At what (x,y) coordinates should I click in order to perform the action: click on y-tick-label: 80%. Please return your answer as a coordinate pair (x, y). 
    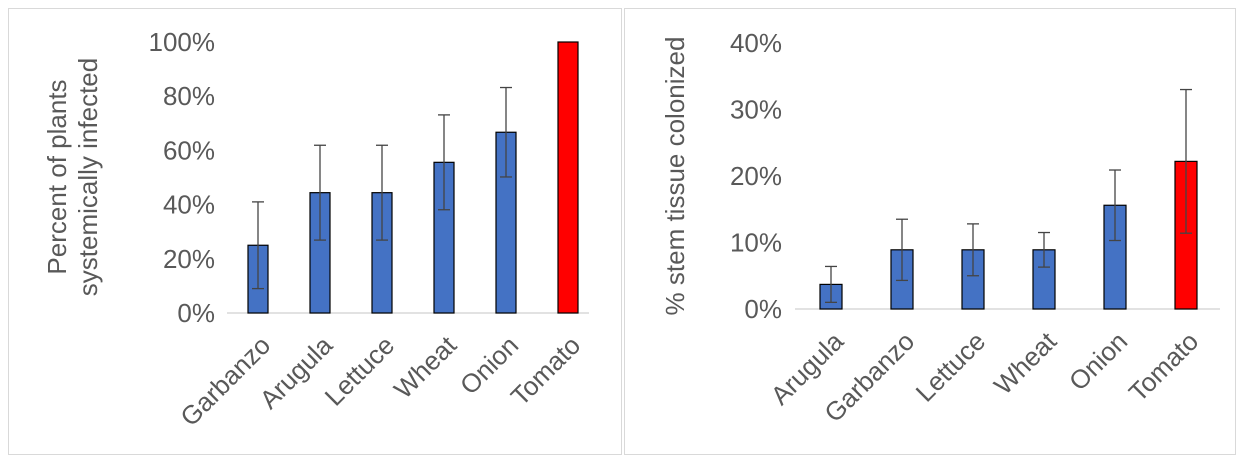
    Looking at the image, I should click on (189, 96).